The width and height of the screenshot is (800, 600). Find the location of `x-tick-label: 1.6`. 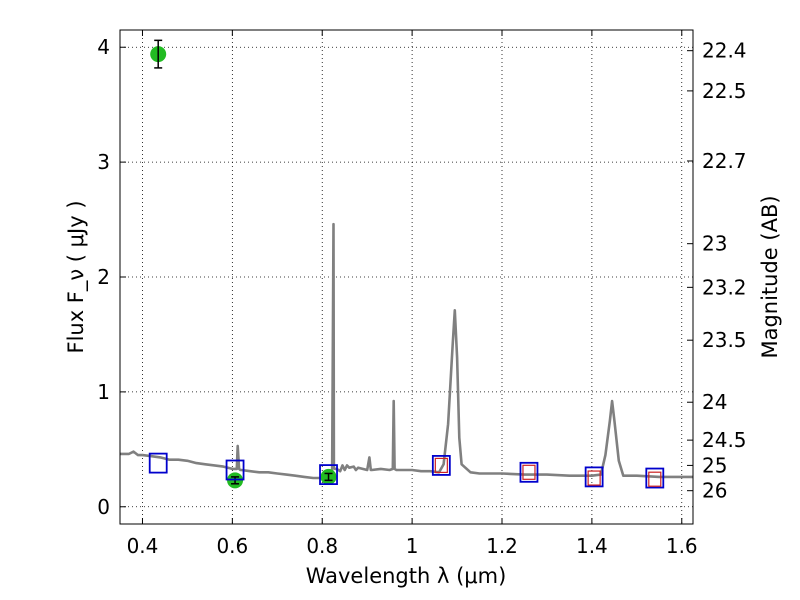

x-tick-label: 1.6 is located at coordinates (682, 546).